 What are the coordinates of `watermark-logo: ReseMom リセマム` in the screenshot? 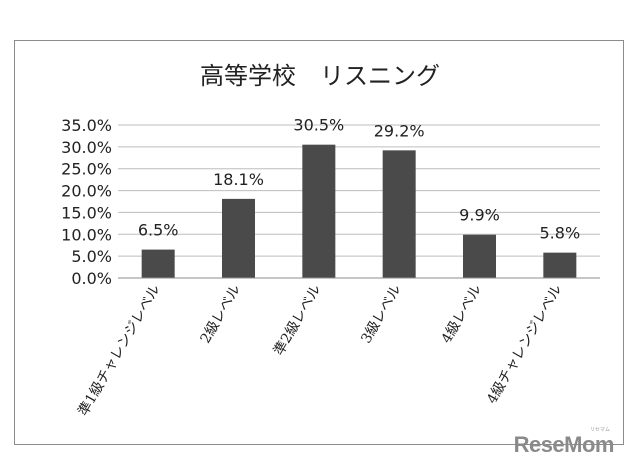 It's located at (564, 442).